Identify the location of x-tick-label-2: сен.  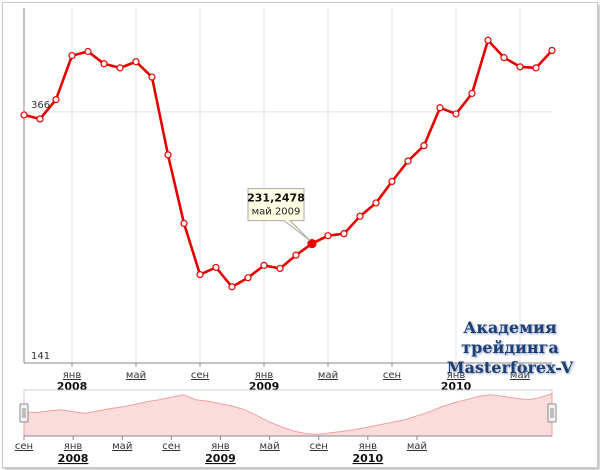
(200, 375).